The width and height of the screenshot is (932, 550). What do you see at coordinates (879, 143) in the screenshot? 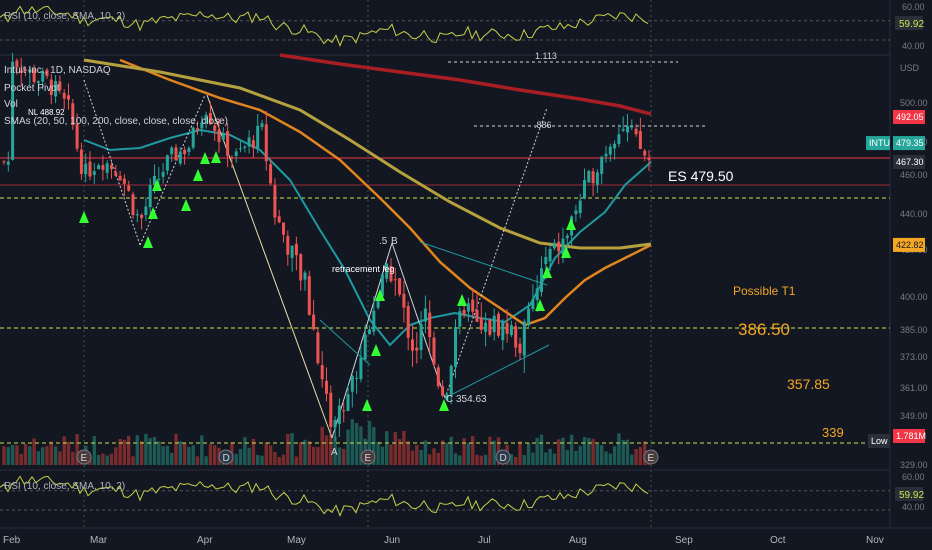
I see `price-badge-1: INTU` at bounding box center [879, 143].